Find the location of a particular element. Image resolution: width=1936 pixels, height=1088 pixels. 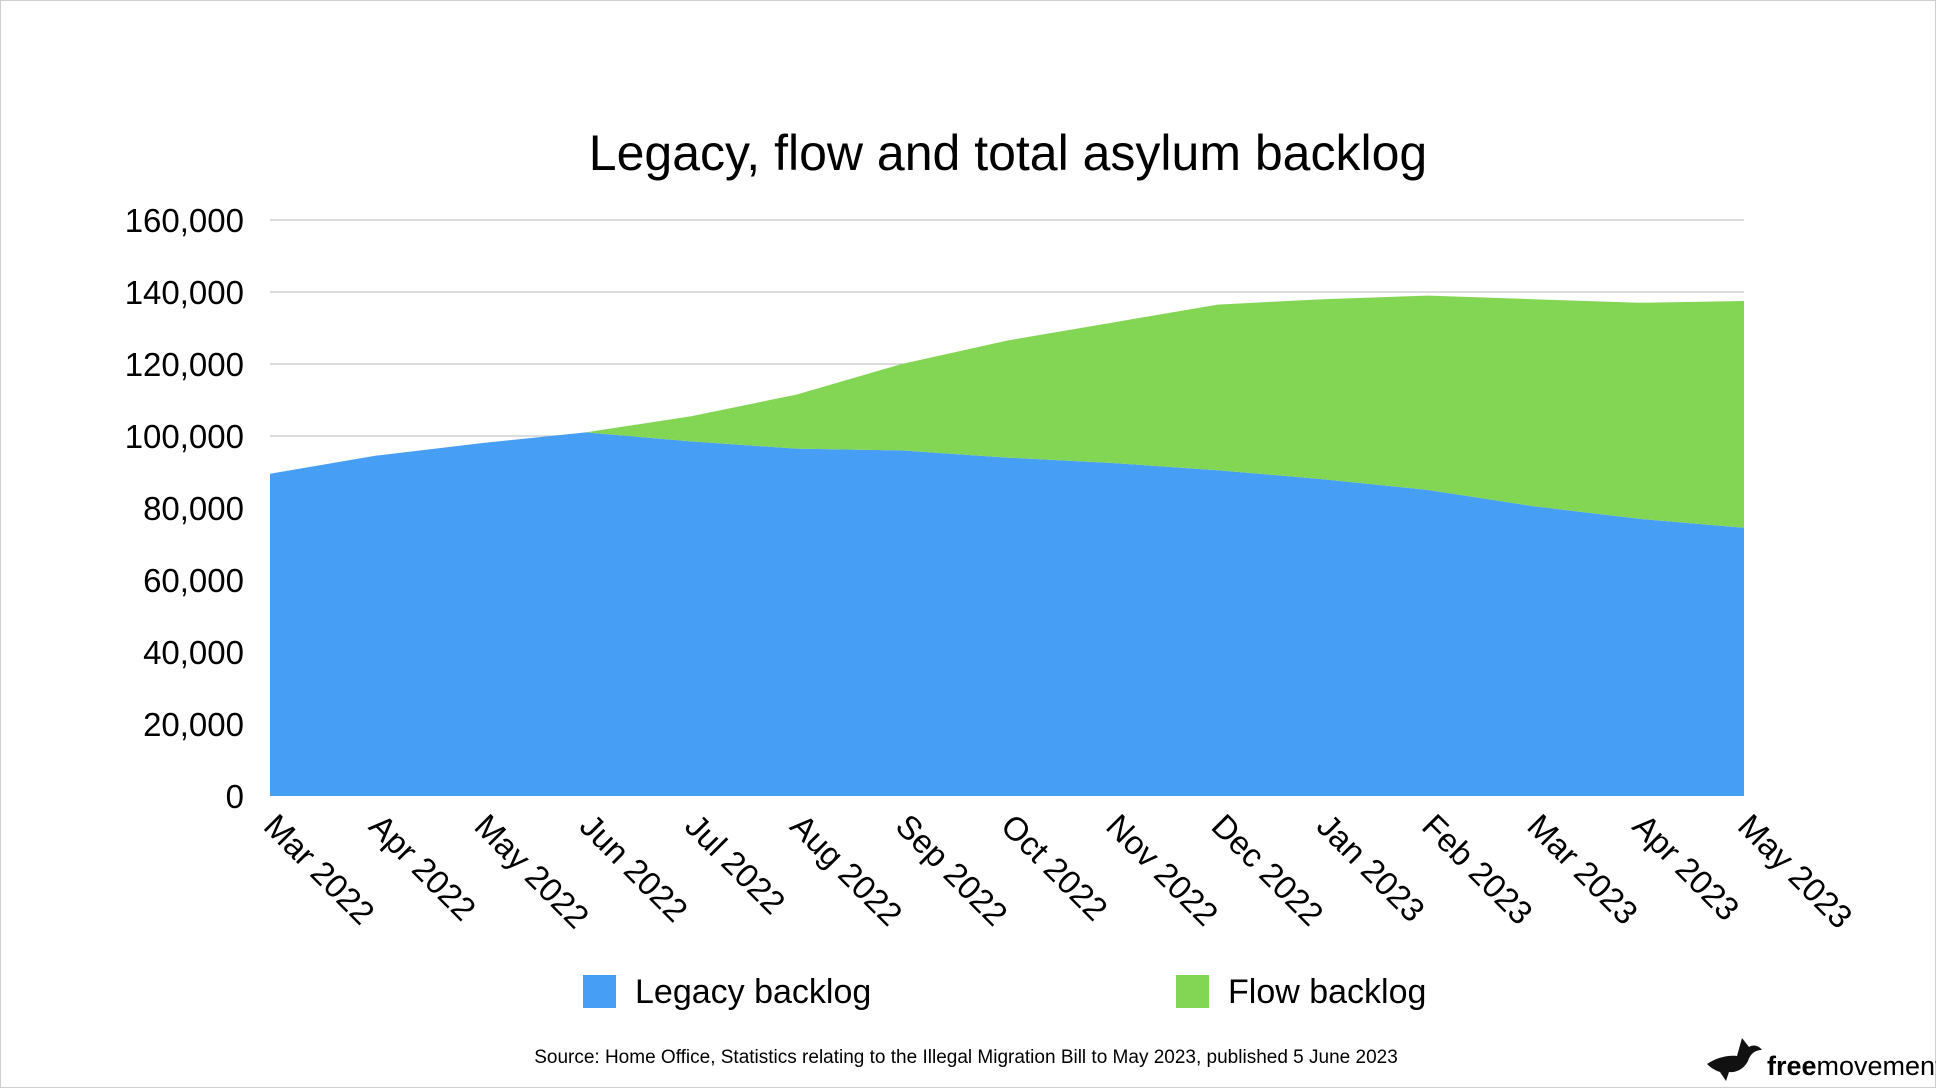

legend-item-flow-backlog: Flow backlog is located at coordinates (1301, 992).